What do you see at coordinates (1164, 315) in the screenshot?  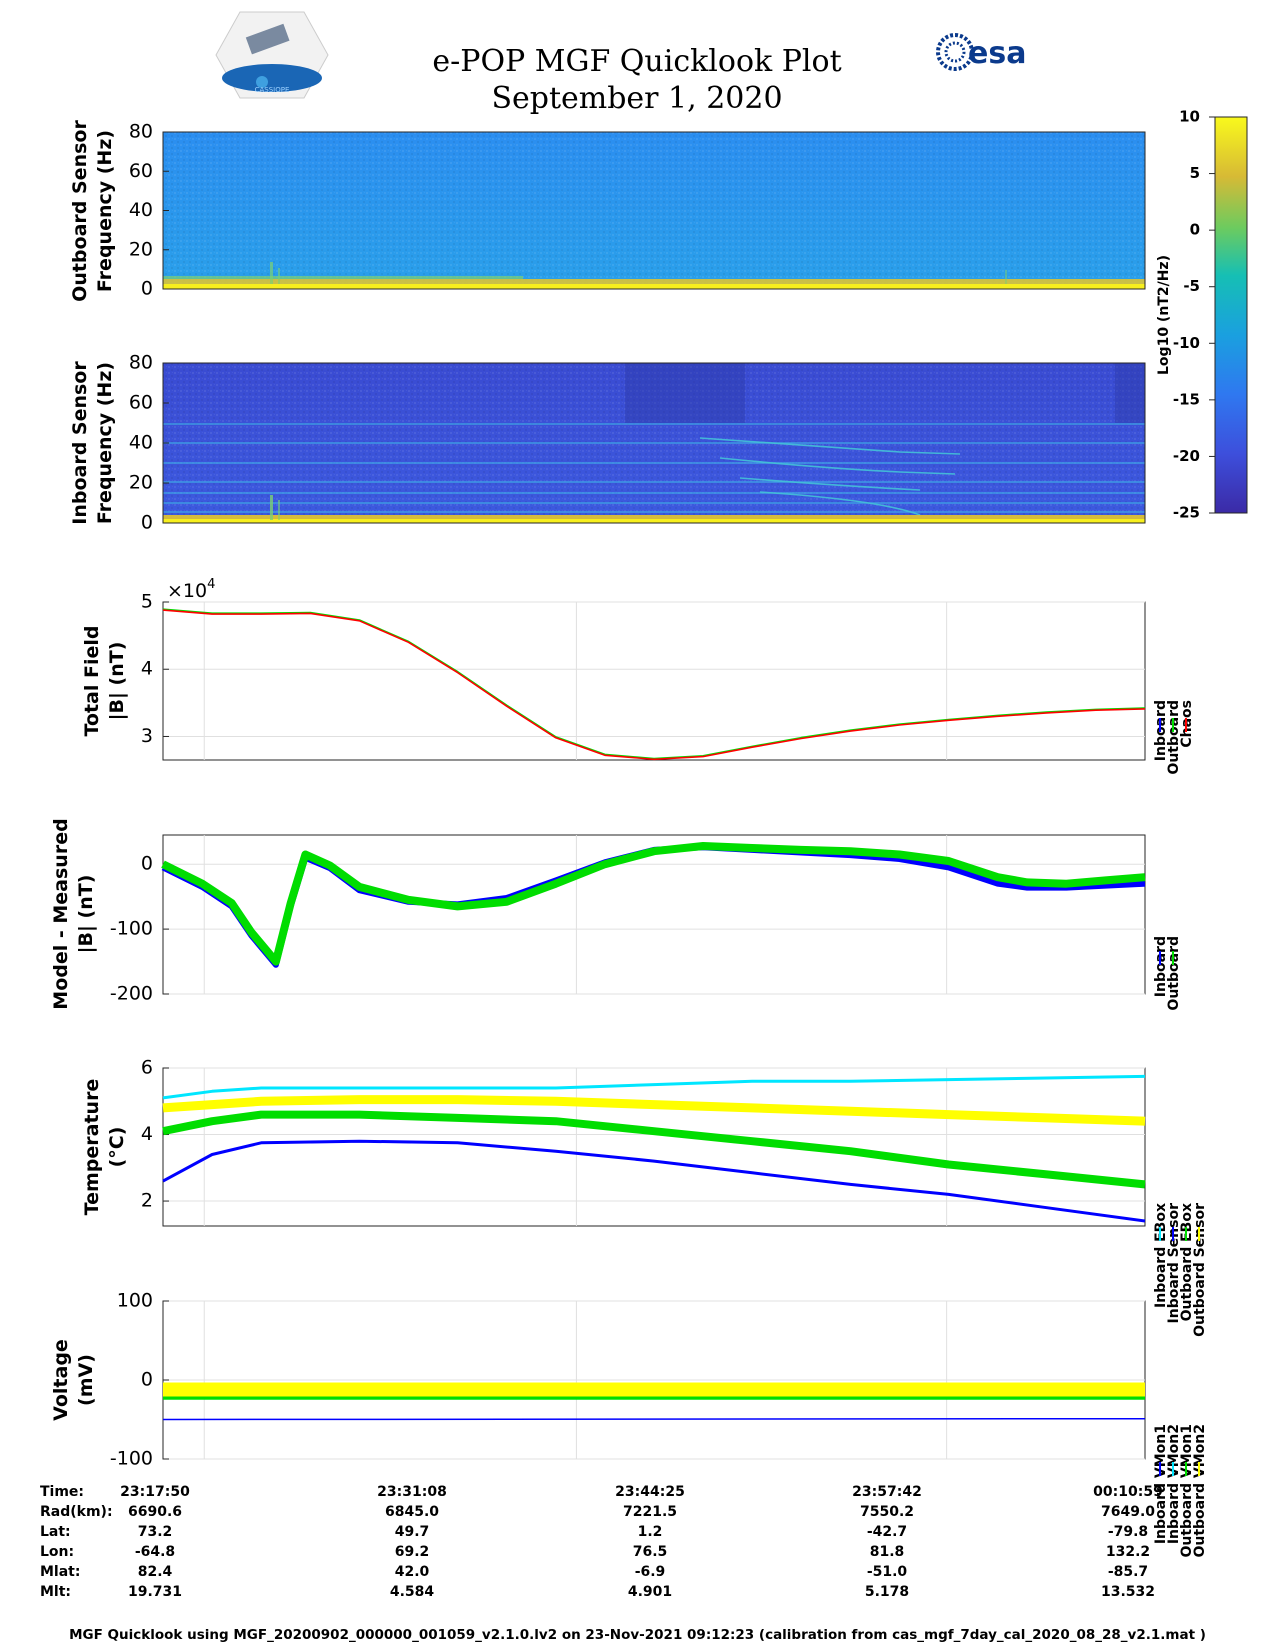 I see `colorbar-label: Log10 (nT2/Hz)` at bounding box center [1164, 315].